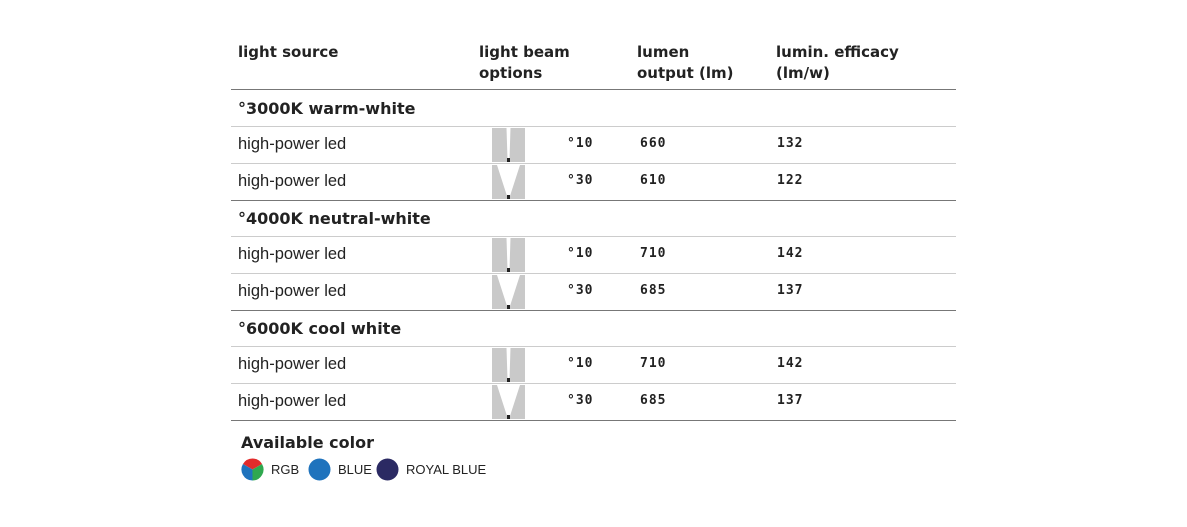 The height and width of the screenshot is (527, 1187). Describe the element at coordinates (355, 469) in the screenshot. I see `color-label: BLUE` at that location.